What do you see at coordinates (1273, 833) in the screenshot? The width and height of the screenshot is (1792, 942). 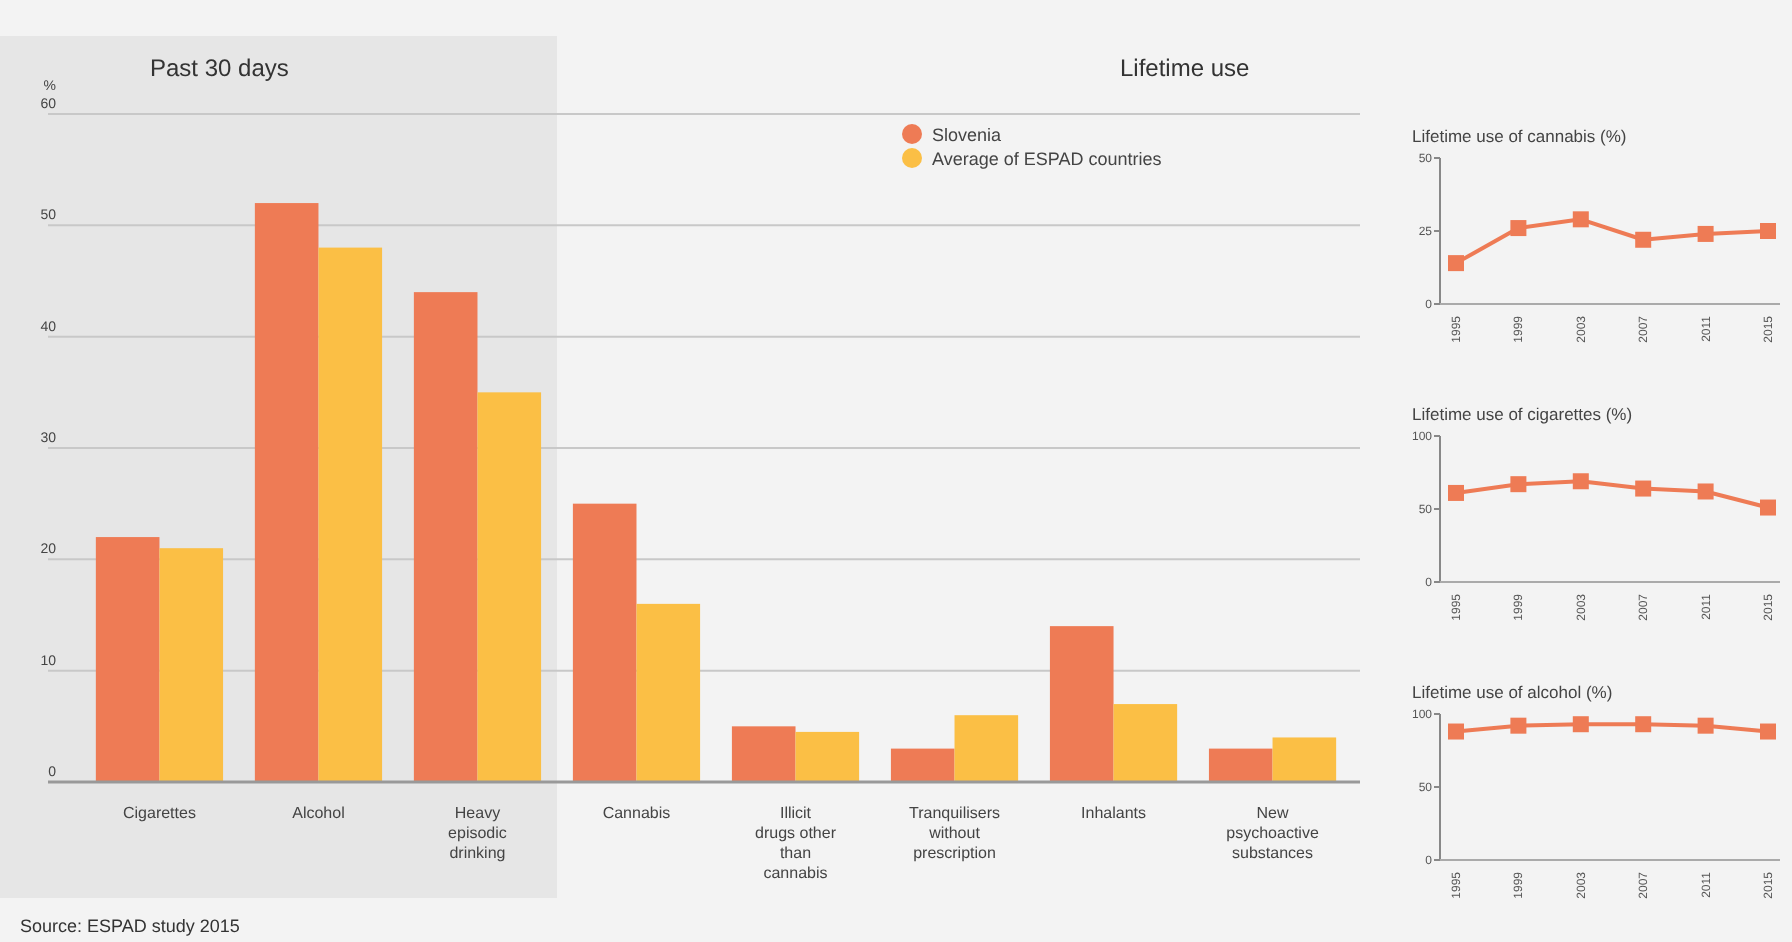 I see `x-tick-label: New psychoactive substances` at bounding box center [1273, 833].